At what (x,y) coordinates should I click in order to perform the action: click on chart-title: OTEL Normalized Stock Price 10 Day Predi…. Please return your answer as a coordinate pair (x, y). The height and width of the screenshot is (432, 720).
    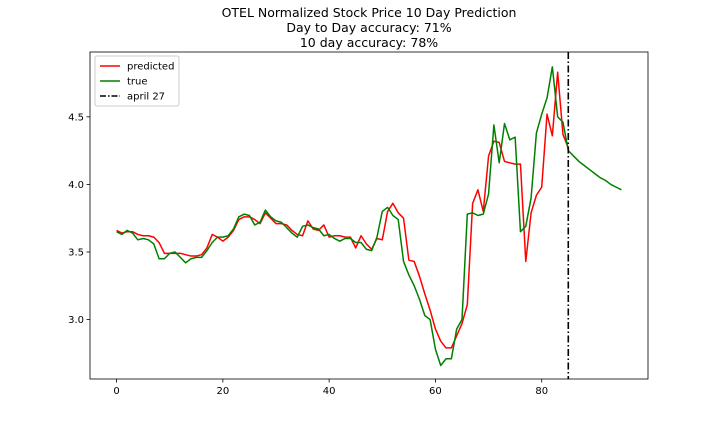
    Looking at the image, I should click on (369, 12).